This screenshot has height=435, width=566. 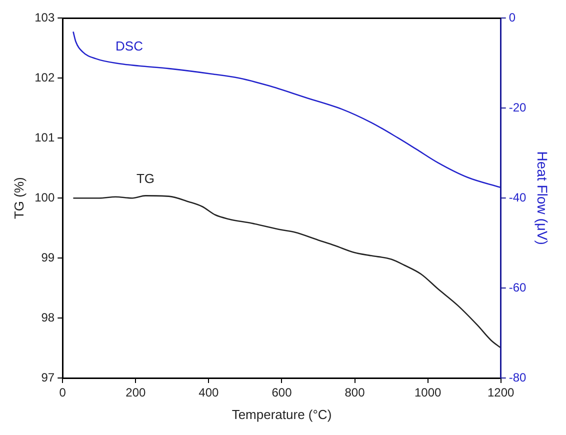 What do you see at coordinates (48, 257) in the screenshot?
I see `y-tick-label: 99` at bounding box center [48, 257].